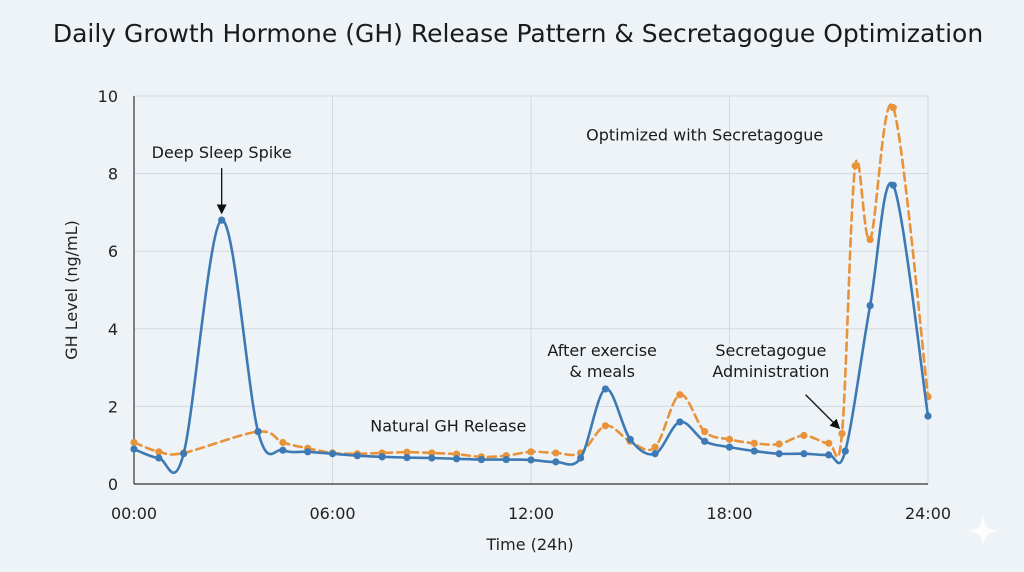 This screenshot has width=1024, height=572. What do you see at coordinates (71, 290) in the screenshot?
I see `y-axis-label: GH Level (ng/mL)` at bounding box center [71, 290].